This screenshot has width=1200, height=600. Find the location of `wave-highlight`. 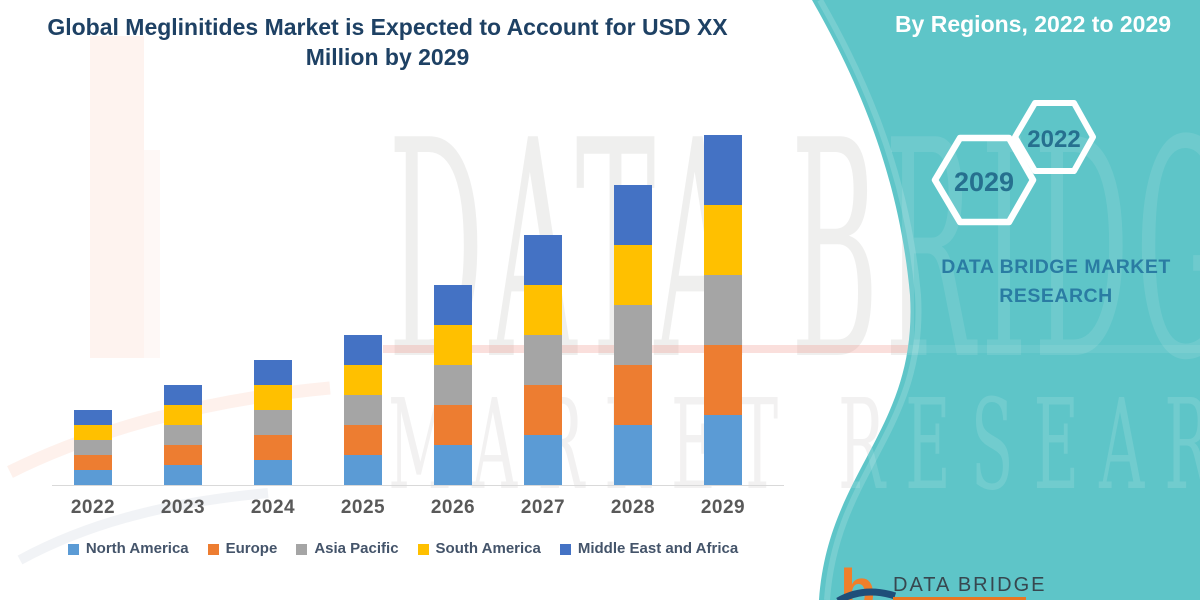

wave-highlight is located at coordinates (869, 300).